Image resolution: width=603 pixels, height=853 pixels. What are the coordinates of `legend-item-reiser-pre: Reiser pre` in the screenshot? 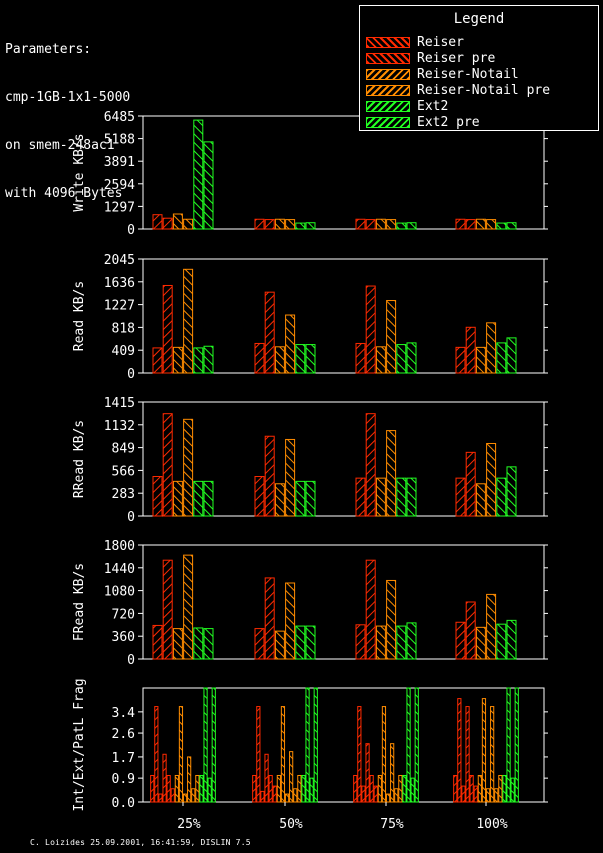 It's located at (430, 58).